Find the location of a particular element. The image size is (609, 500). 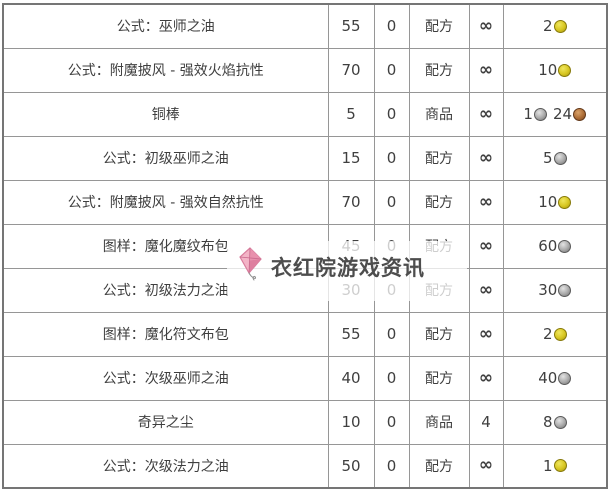

item-name-cell: 图样：魔化魔纹布包 is located at coordinates (165, 246).